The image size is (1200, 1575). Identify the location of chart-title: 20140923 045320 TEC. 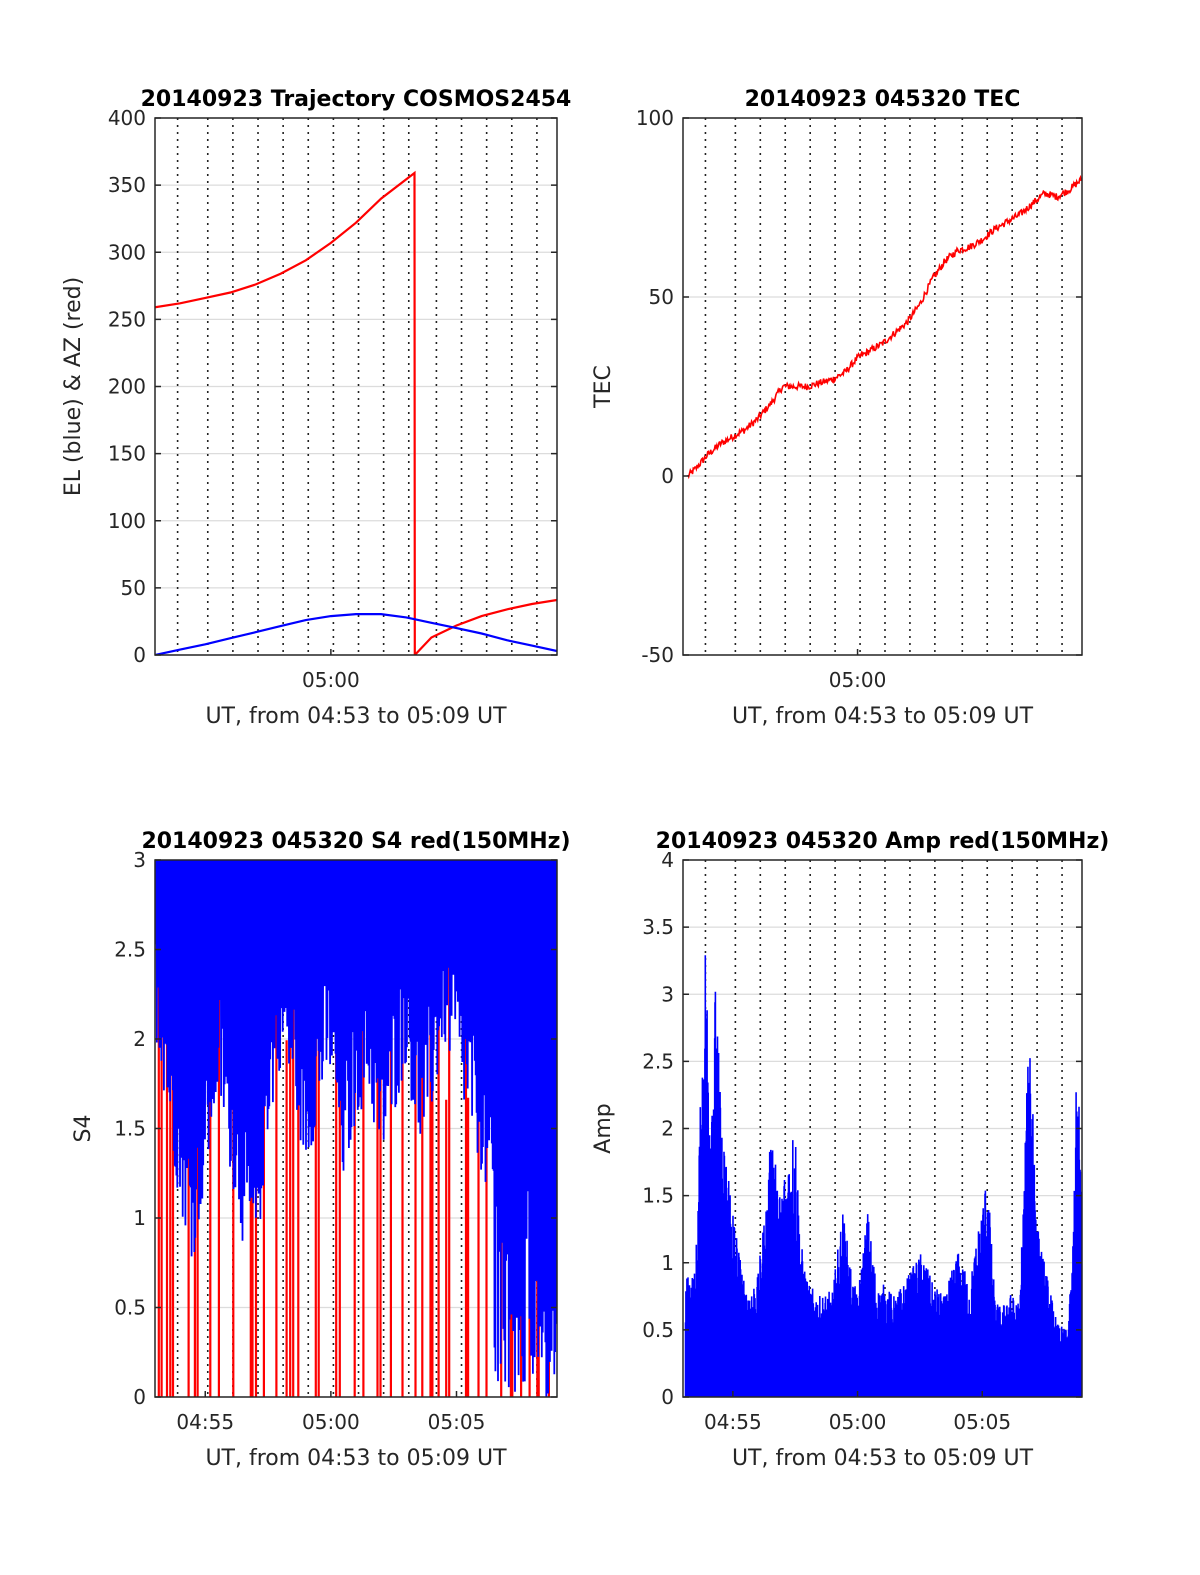
(883, 99).